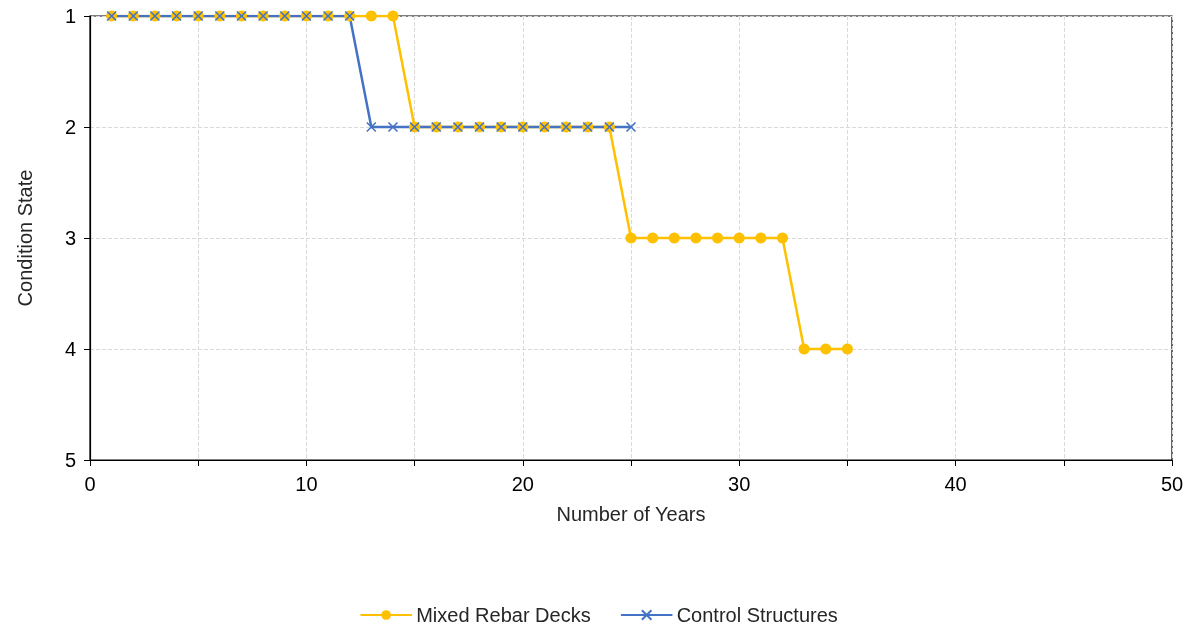  Describe the element at coordinates (631, 514) in the screenshot. I see `x-axis-title: Number of Years` at that location.